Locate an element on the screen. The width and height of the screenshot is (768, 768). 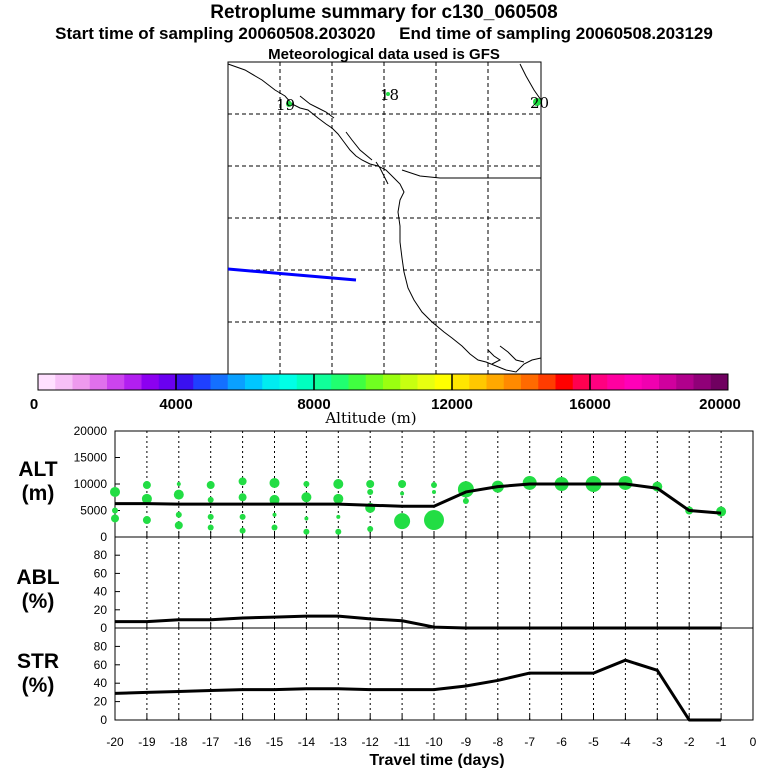
sampling-start: Start time of sampling 20060508.203020 is located at coordinates (215, 33).